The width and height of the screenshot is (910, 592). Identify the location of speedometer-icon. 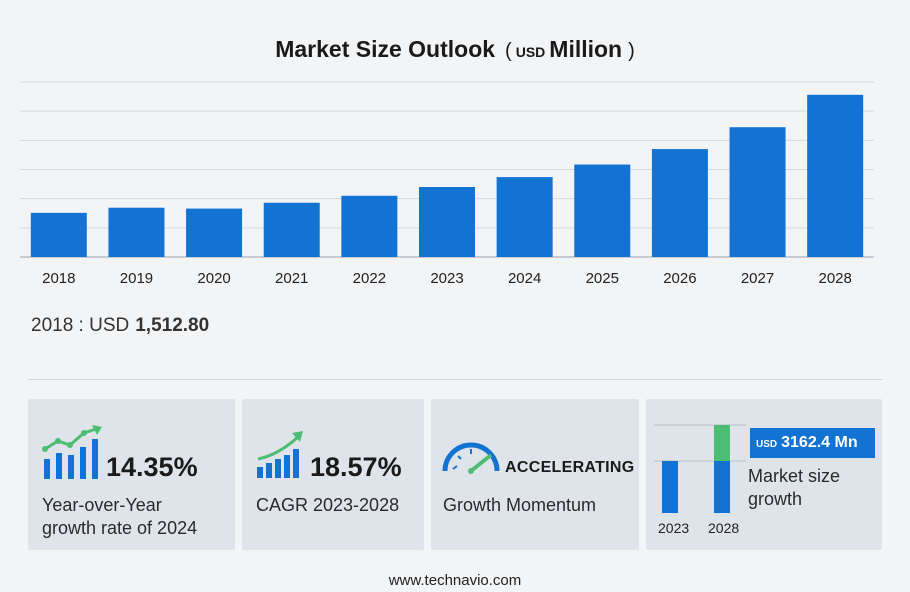
(471, 458).